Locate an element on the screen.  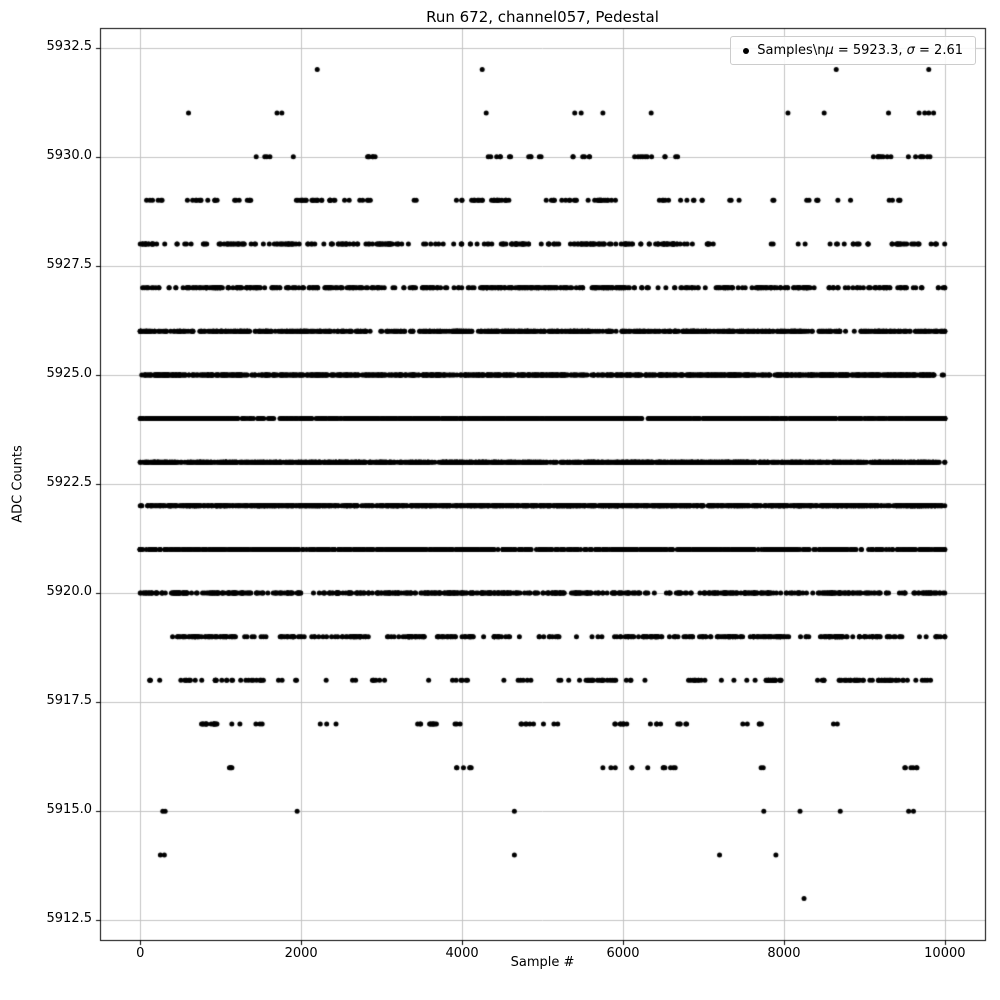
legend-text-part: = 5923.3, is located at coordinates (870, 50).